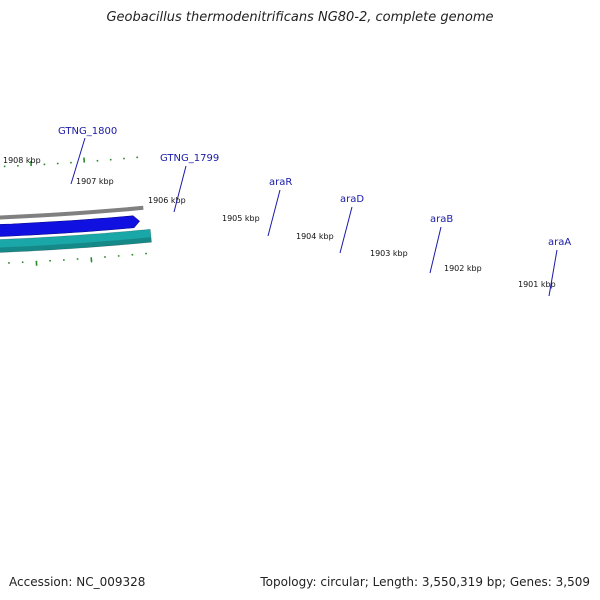 This screenshot has height=600, width=600. What do you see at coordinates (77, 582) in the screenshot?
I see `accession-label: Accession: NC_009328` at bounding box center [77, 582].